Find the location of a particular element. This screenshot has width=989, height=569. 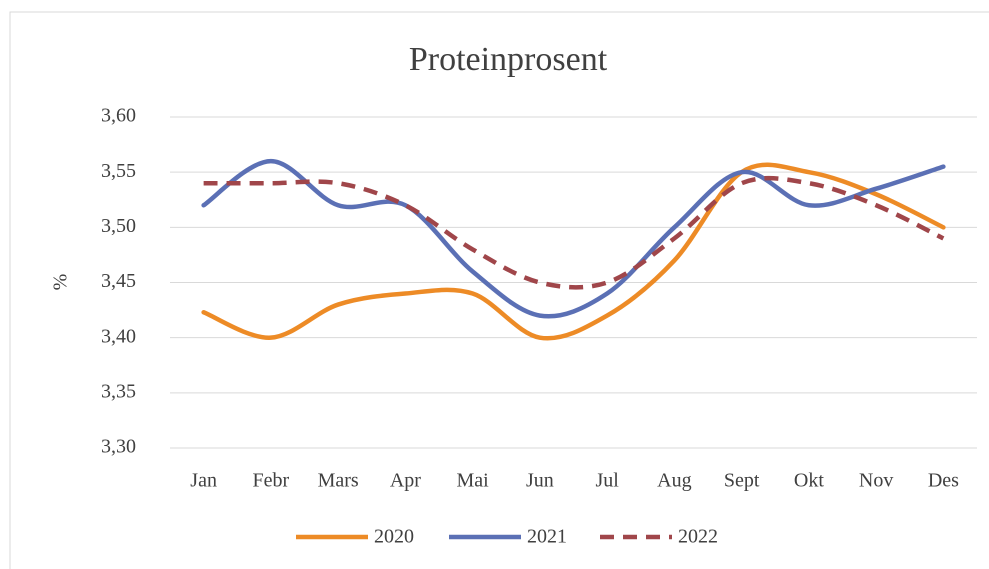

x-tick-label: Jan is located at coordinates (203, 481).